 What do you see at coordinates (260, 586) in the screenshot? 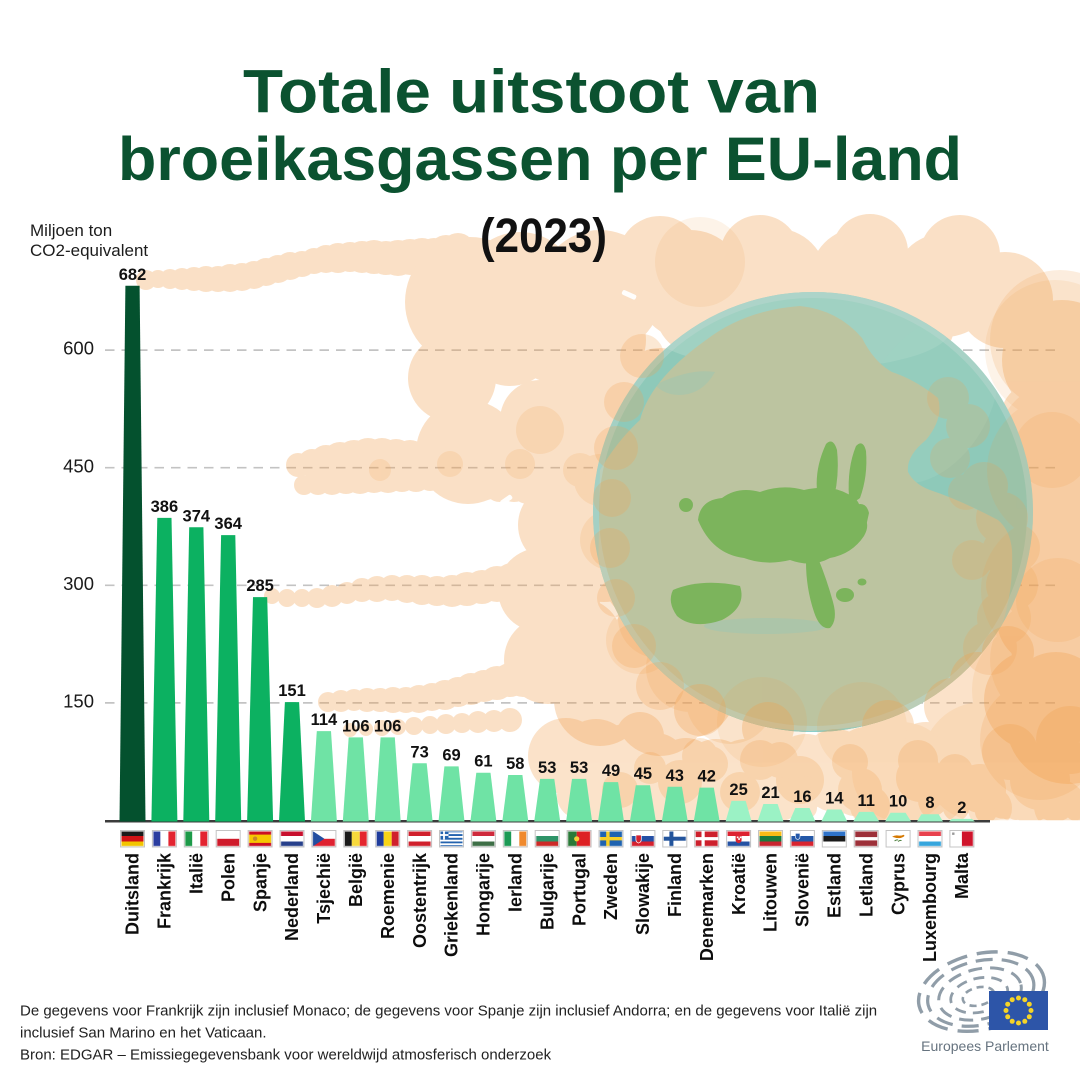
I see `svg-text: 285` at bounding box center [260, 586].